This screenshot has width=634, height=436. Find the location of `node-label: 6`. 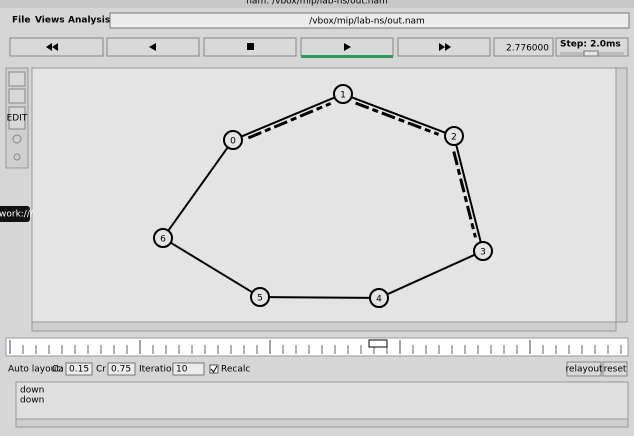

node-label: 6 is located at coordinates (163, 240).